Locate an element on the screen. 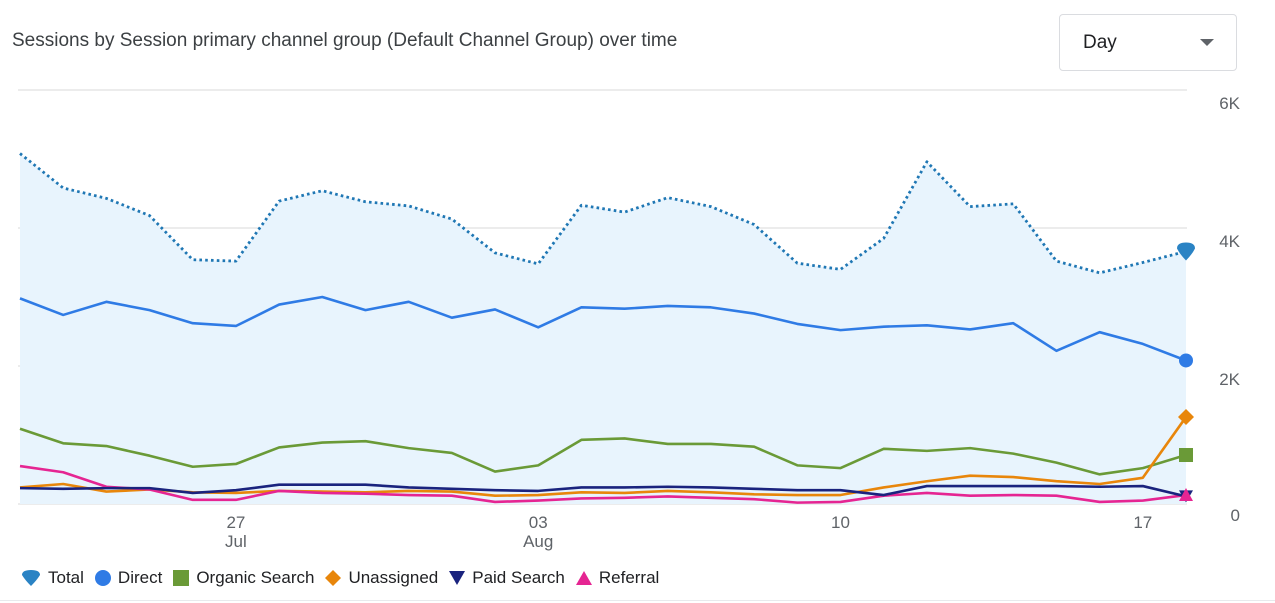 Image resolution: width=1275 pixels, height=603 pixels. legend-label: Referral is located at coordinates (629, 577).